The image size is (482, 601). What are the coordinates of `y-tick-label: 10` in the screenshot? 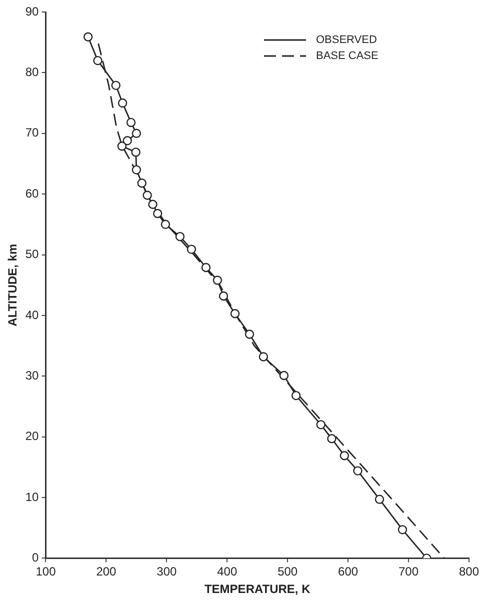 It's located at (32, 497).